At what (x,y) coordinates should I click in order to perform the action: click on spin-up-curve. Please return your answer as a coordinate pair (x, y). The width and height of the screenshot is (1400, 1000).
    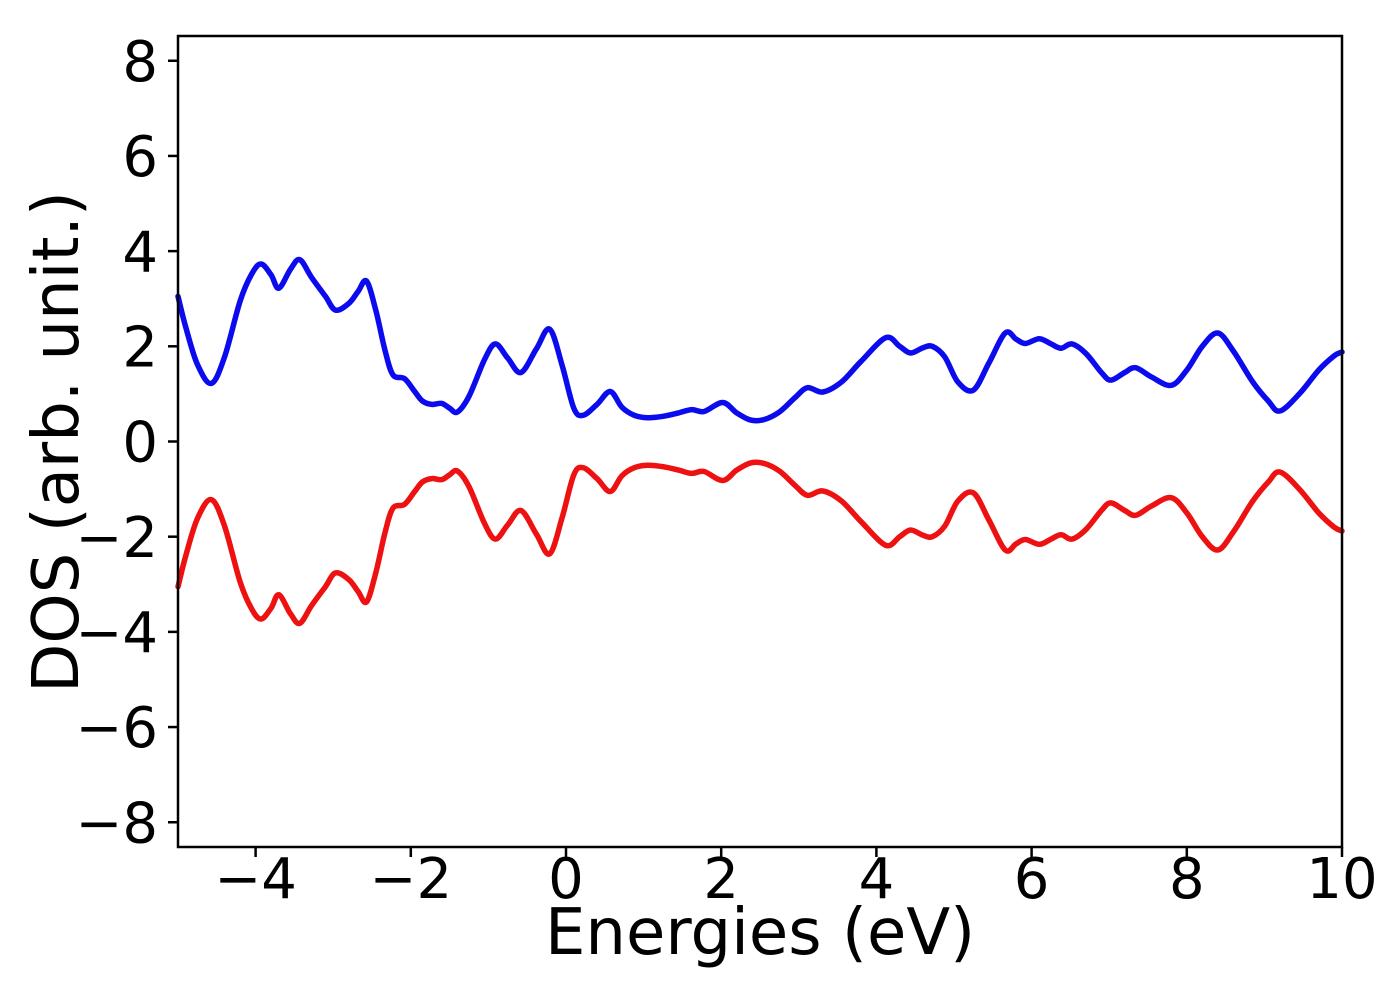
    Looking at the image, I should click on (760, 340).